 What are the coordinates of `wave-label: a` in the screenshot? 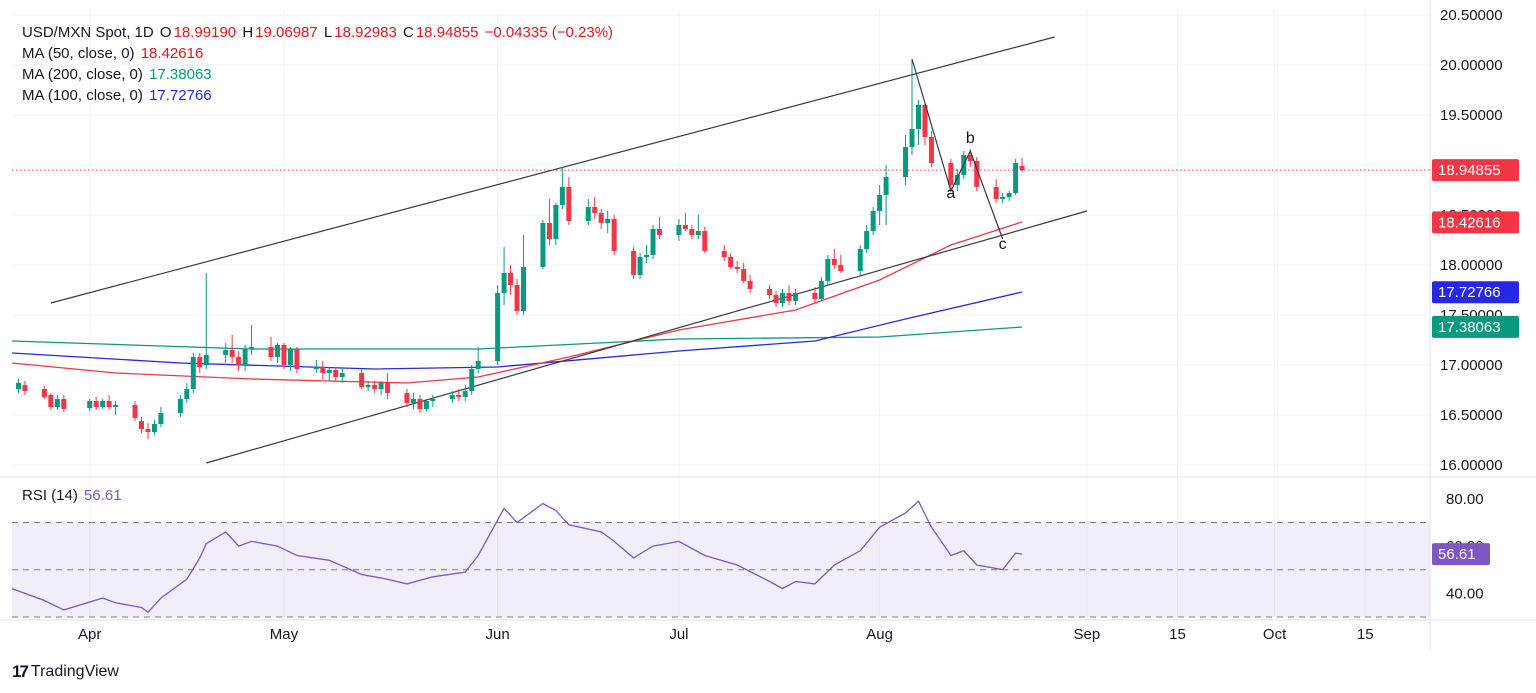 It's located at (950, 193).